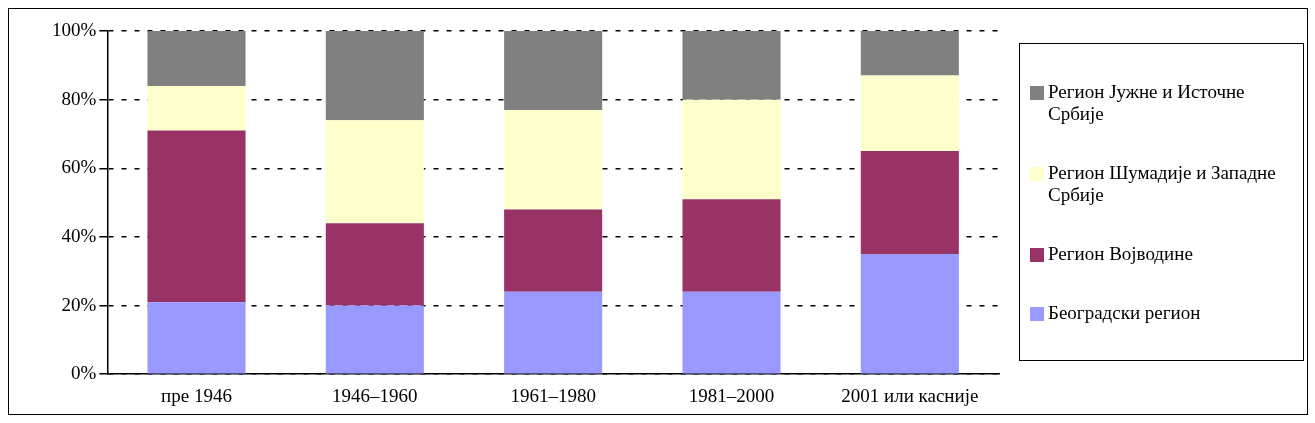 This screenshot has width=1315, height=423. I want to click on y-tick-label: 0%, so click(84, 373).